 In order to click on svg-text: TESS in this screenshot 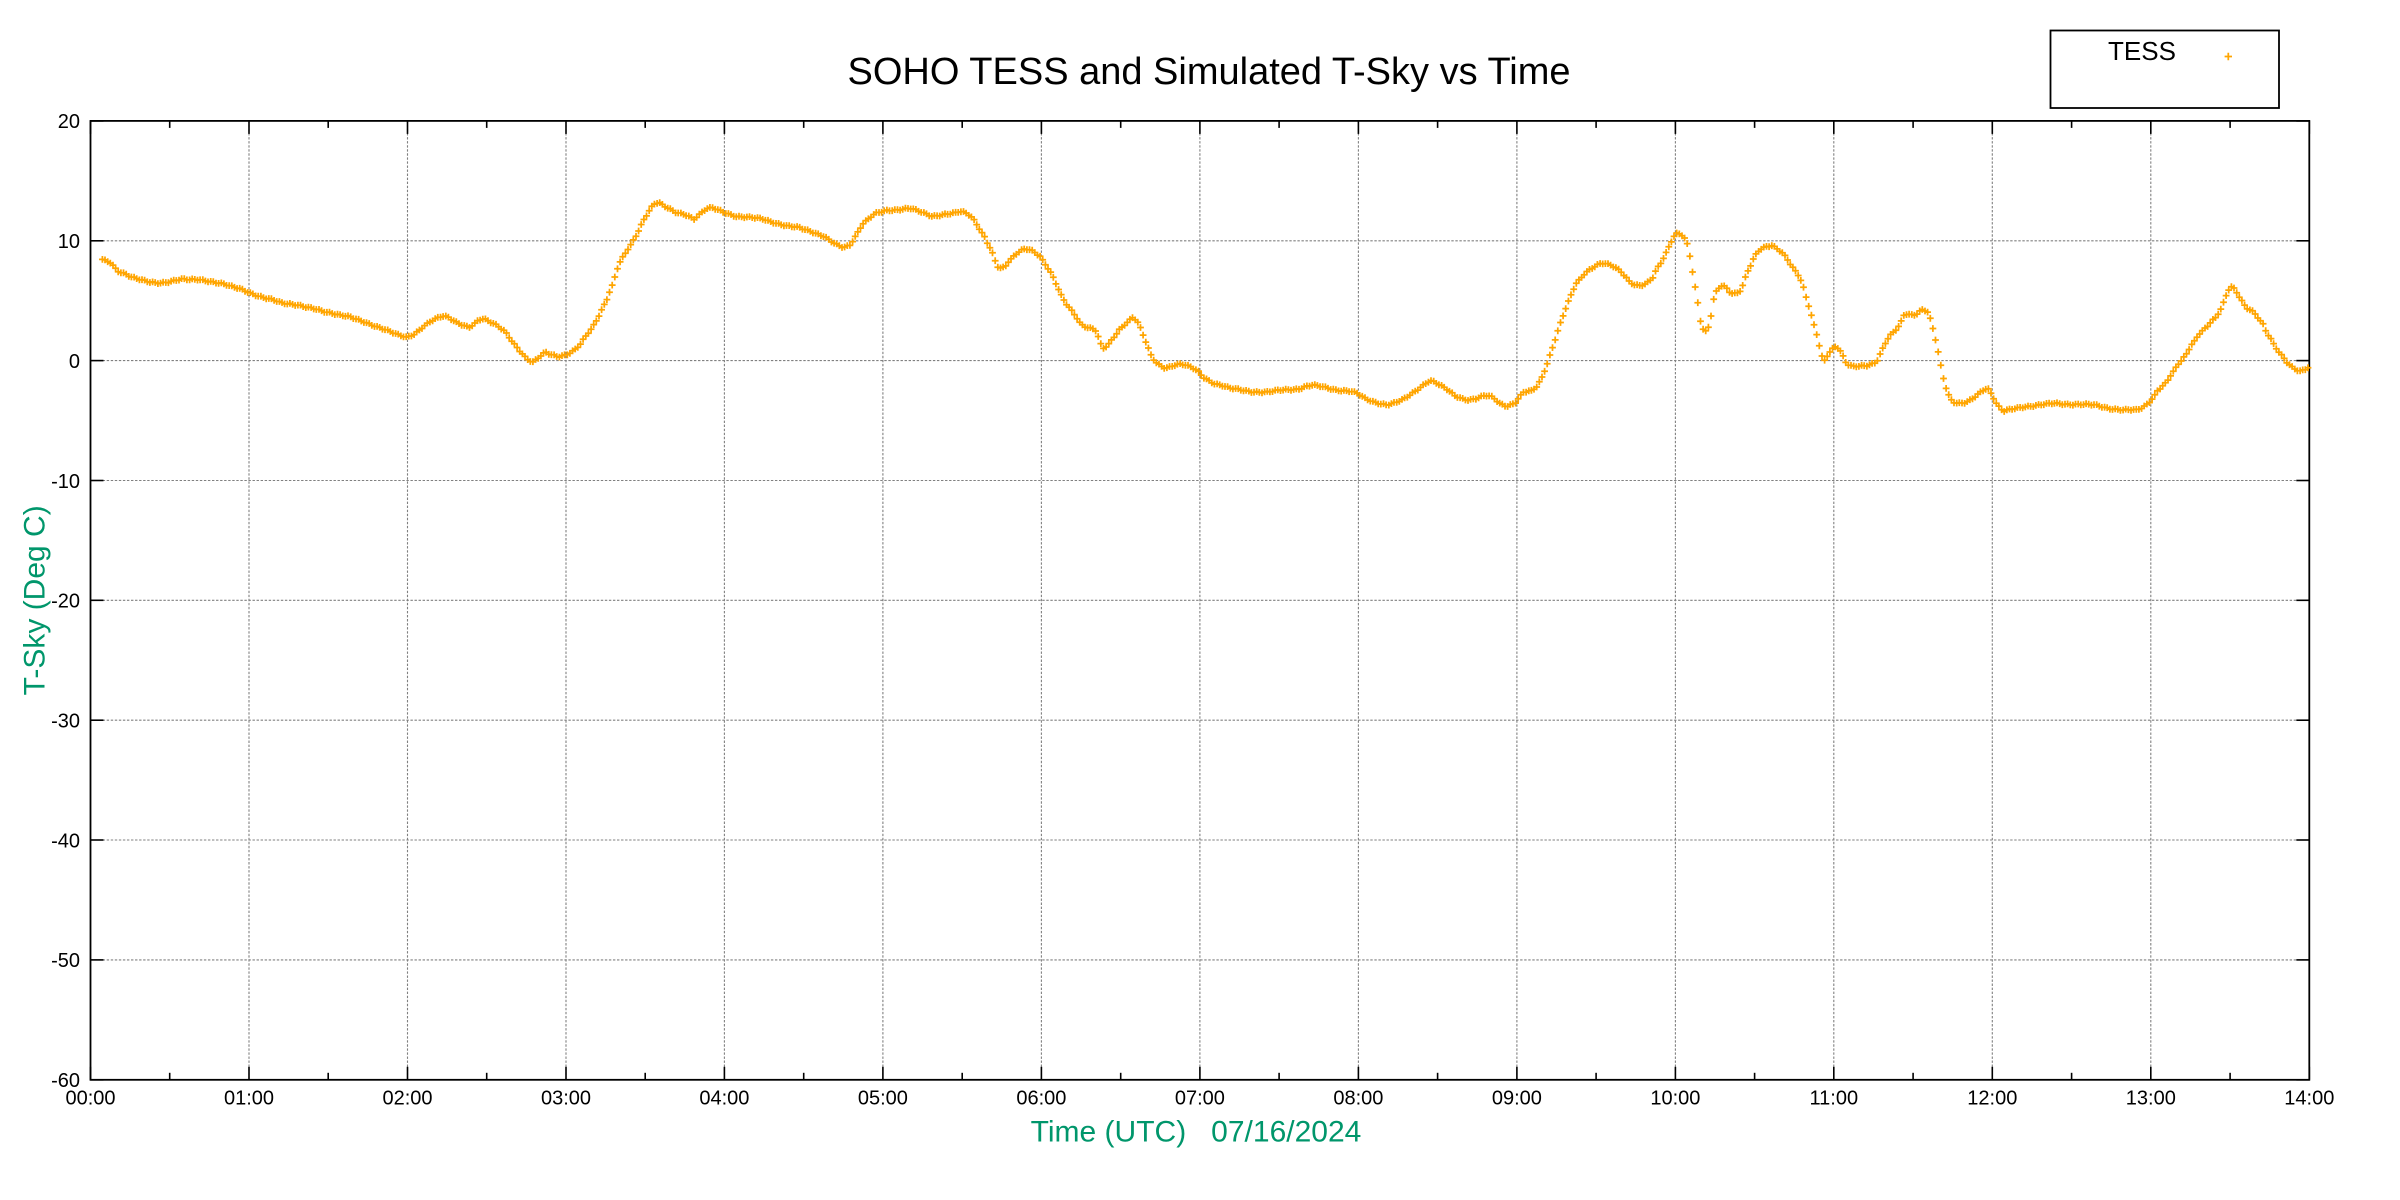, I will do `click(2142, 51)`.